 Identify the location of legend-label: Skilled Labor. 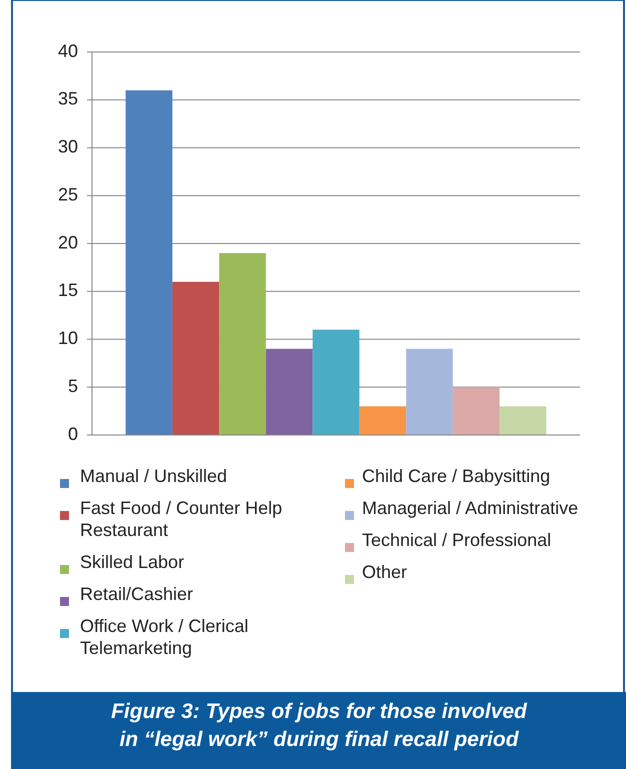
(132, 562).